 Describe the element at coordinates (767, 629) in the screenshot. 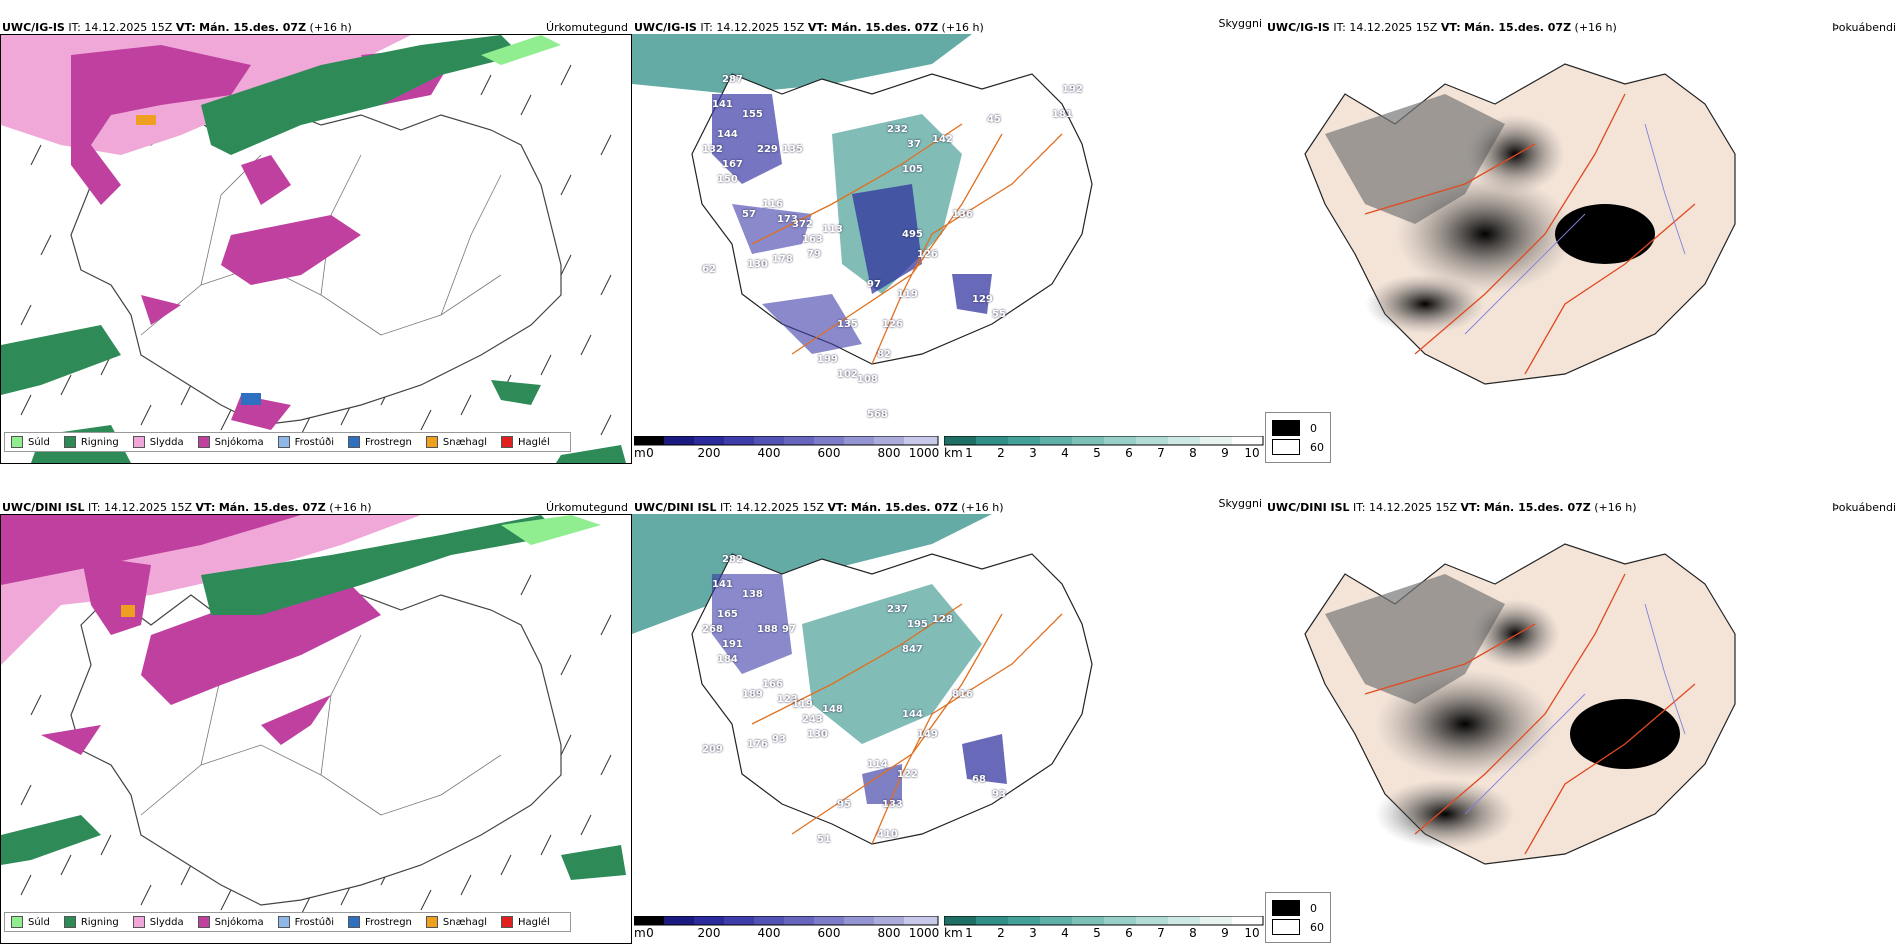

I see `visibility-value-label: 188` at that location.